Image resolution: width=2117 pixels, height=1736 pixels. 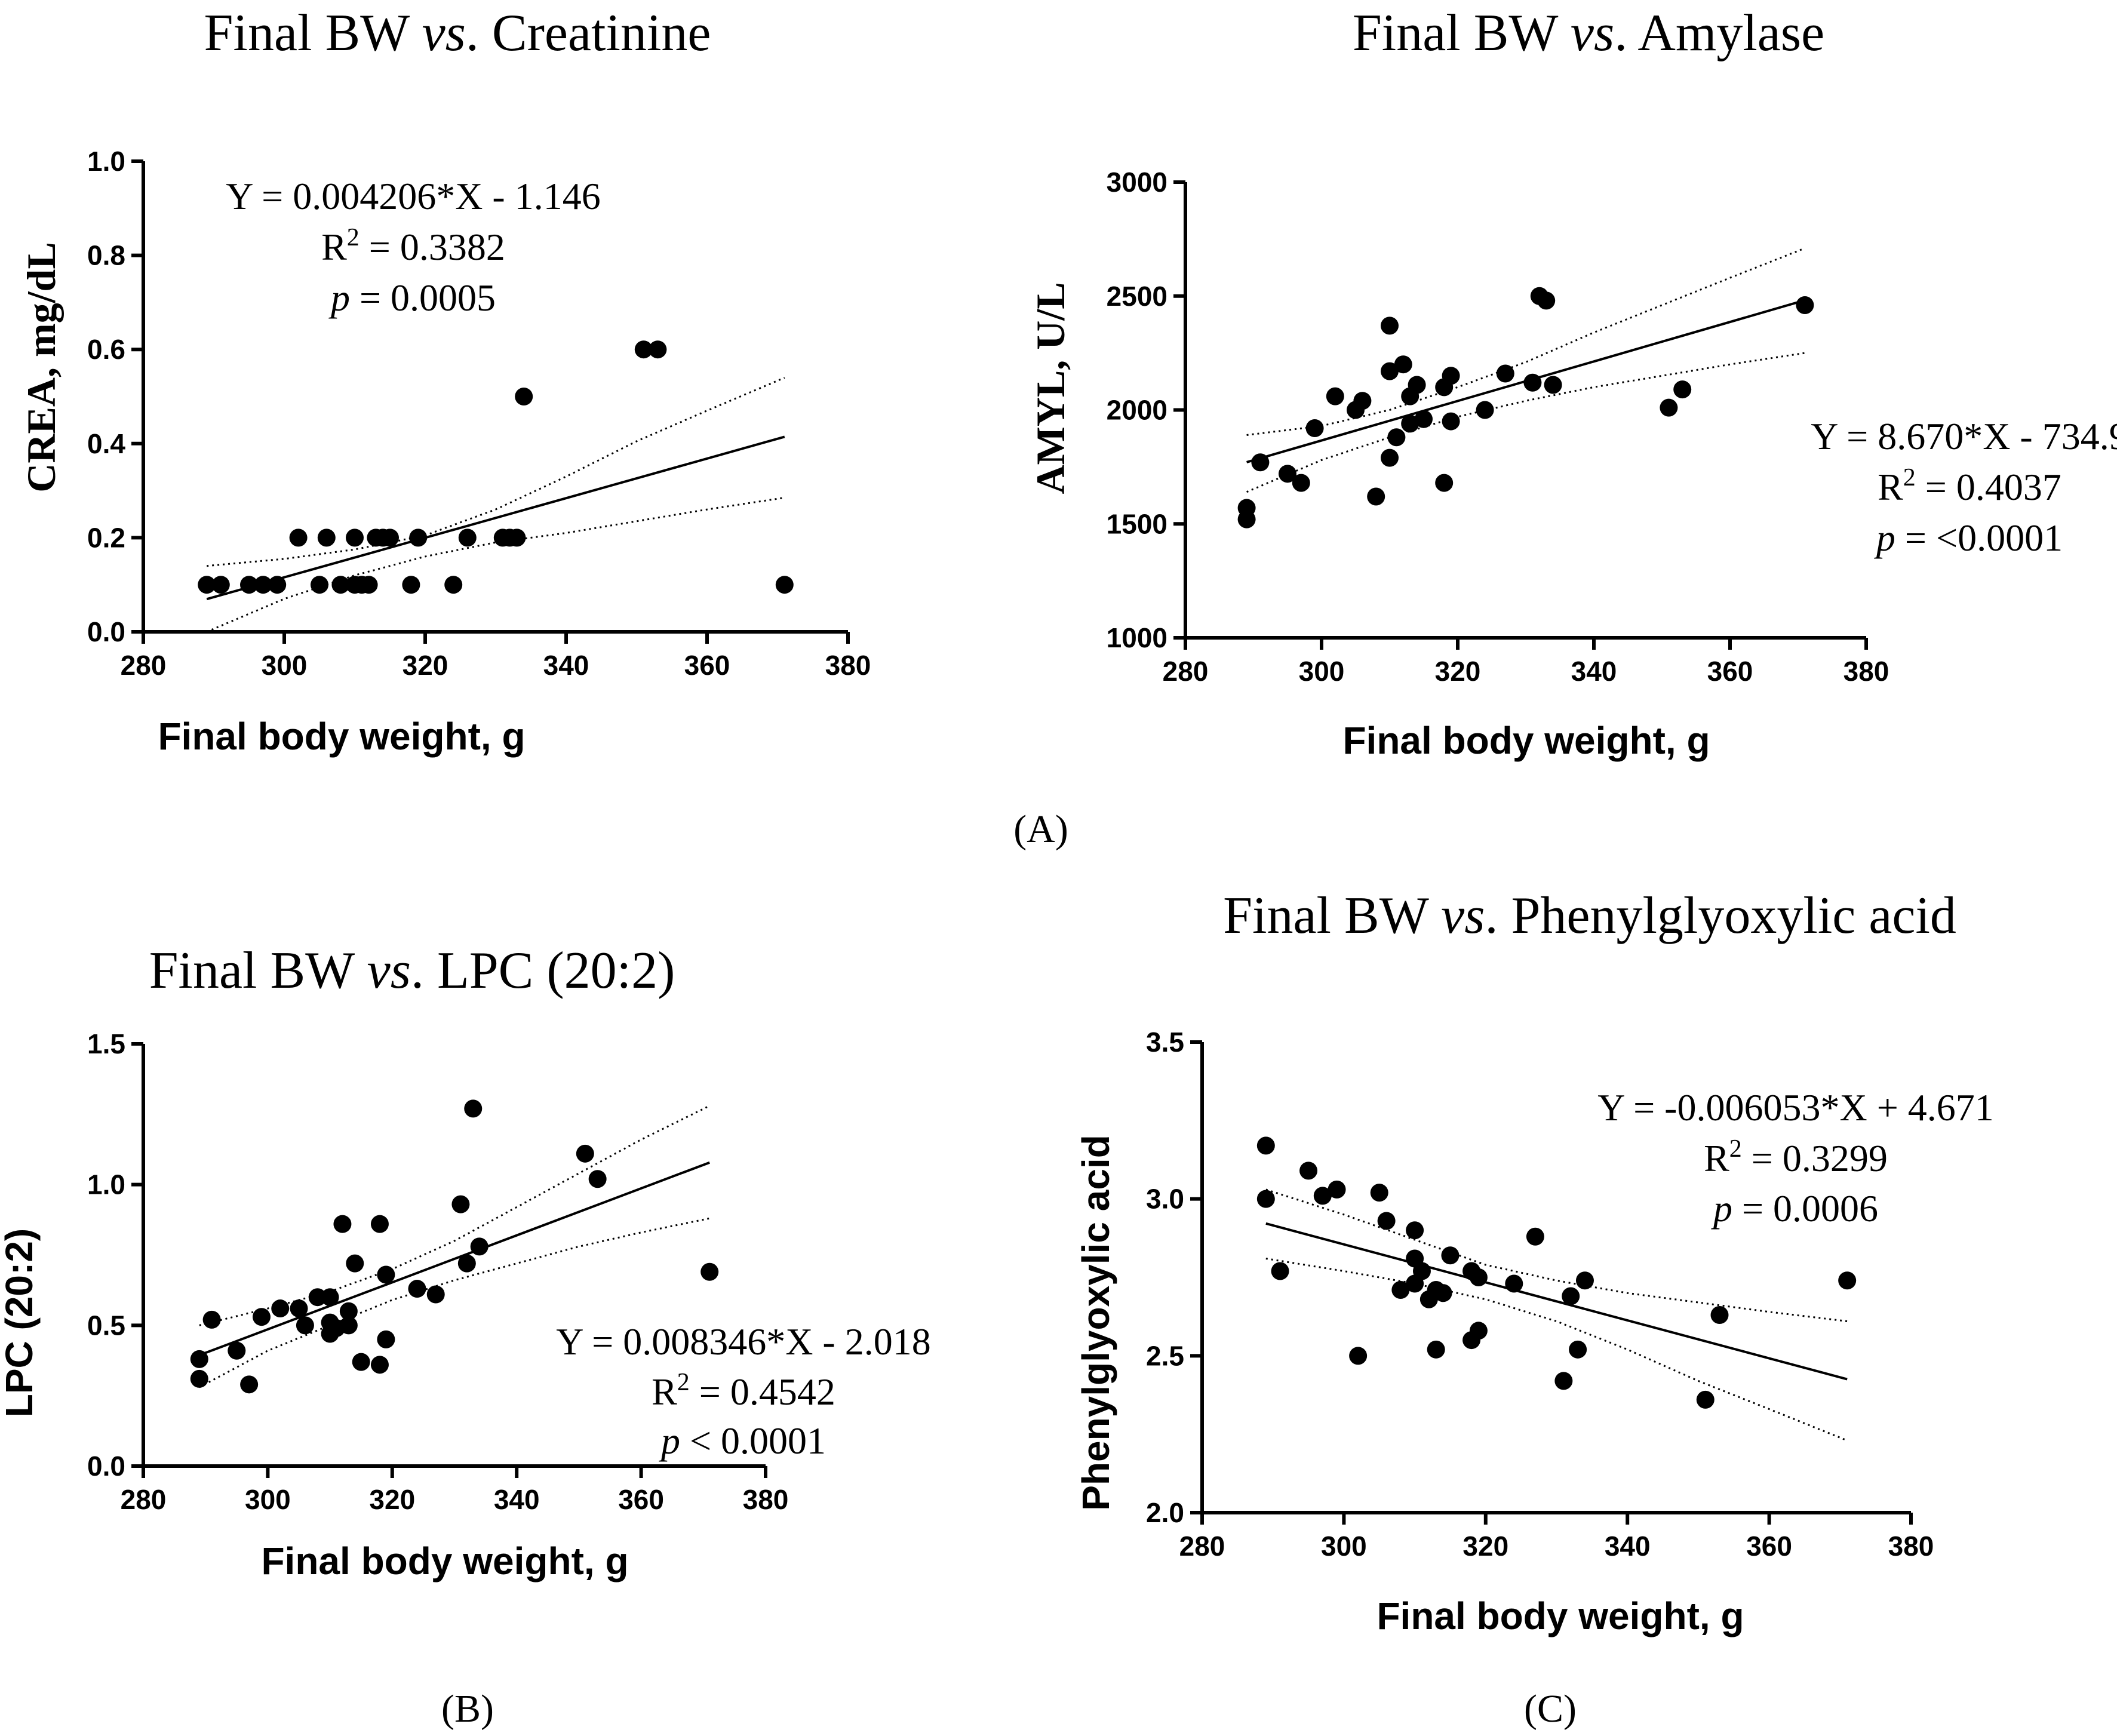 What do you see at coordinates (1589, 916) in the screenshot?
I see `chart-title: Final BW vs. Phenylglyoxylic acid` at bounding box center [1589, 916].